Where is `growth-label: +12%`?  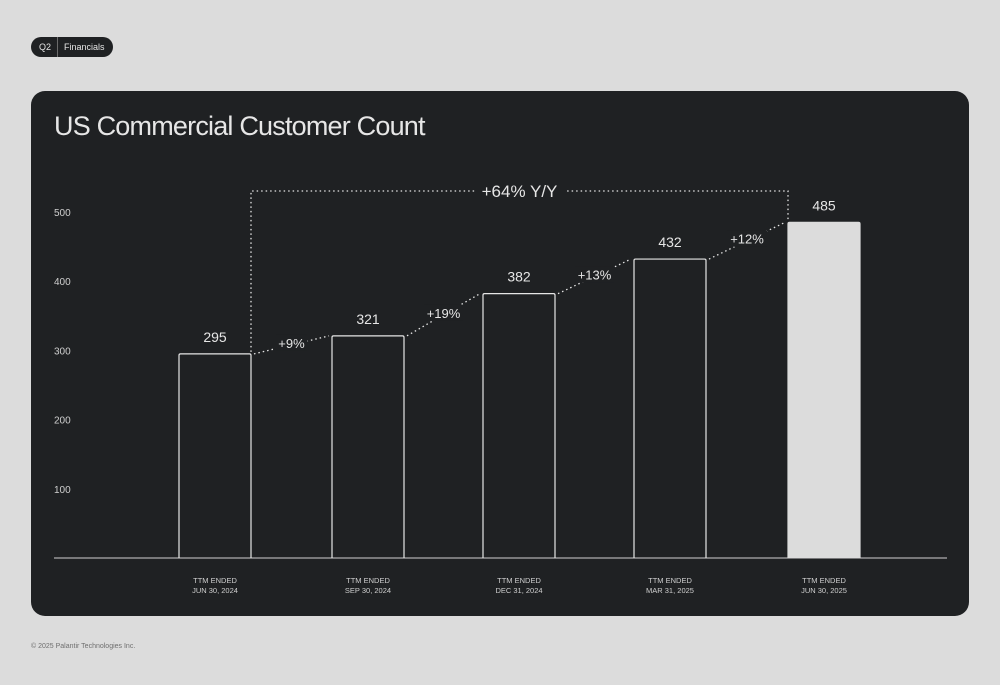
growth-label: +12% is located at coordinates (747, 239).